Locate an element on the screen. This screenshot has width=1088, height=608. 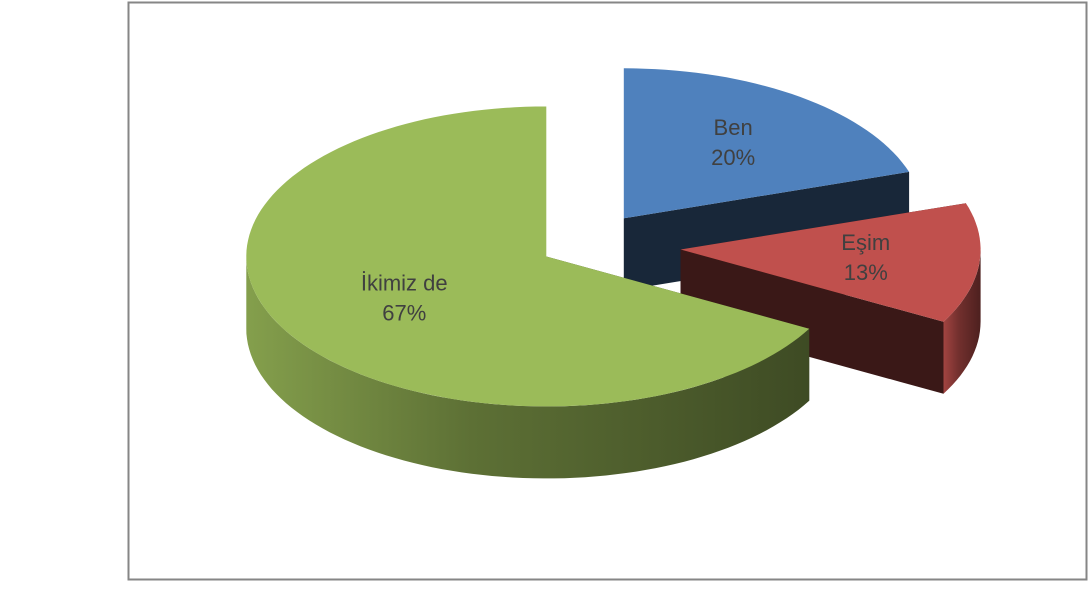
slice-group is located at coordinates (830, 298).